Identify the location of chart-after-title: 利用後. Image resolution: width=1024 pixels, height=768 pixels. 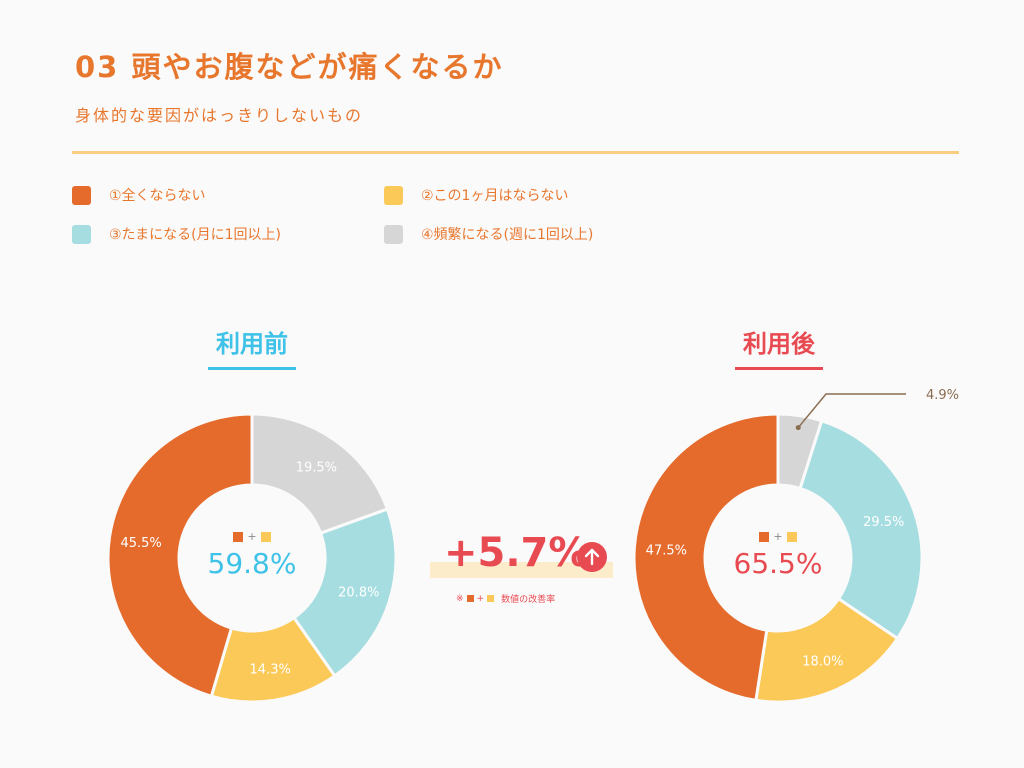
(779, 347).